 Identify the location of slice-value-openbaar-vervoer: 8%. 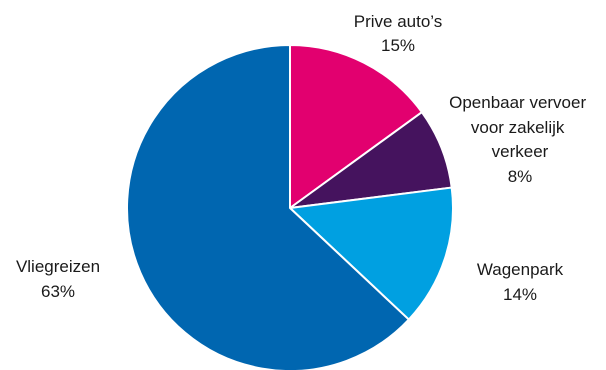
(520, 176).